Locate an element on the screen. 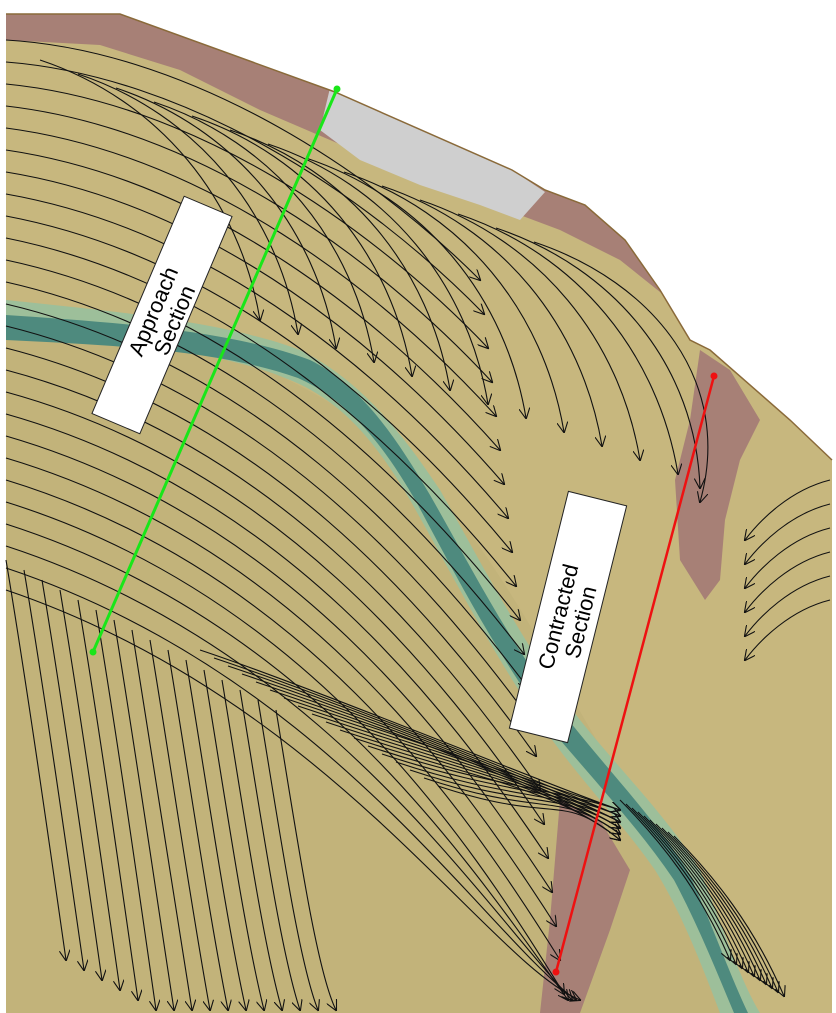 This screenshot has width=836, height=1013. contracted-section-line is located at coordinates (635, 674).